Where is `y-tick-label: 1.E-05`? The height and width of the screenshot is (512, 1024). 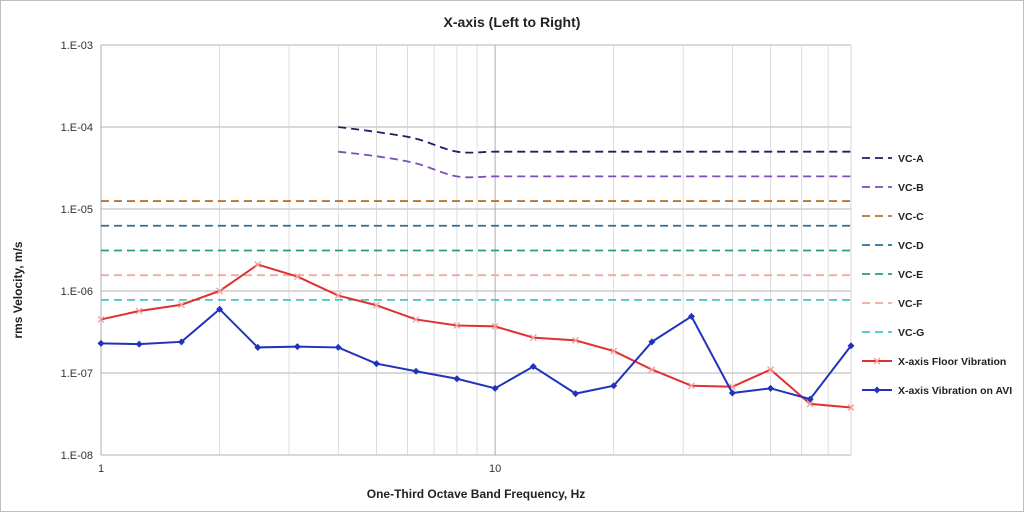 y-tick-label: 1.E-05 is located at coordinates (77, 210).